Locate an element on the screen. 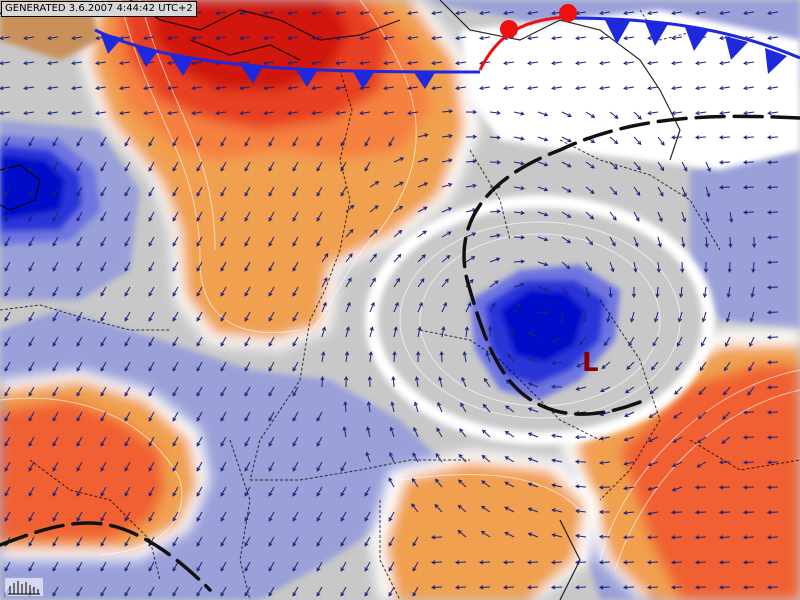 The image size is (800, 600). low-pressure-label: L is located at coordinates (590, 363).